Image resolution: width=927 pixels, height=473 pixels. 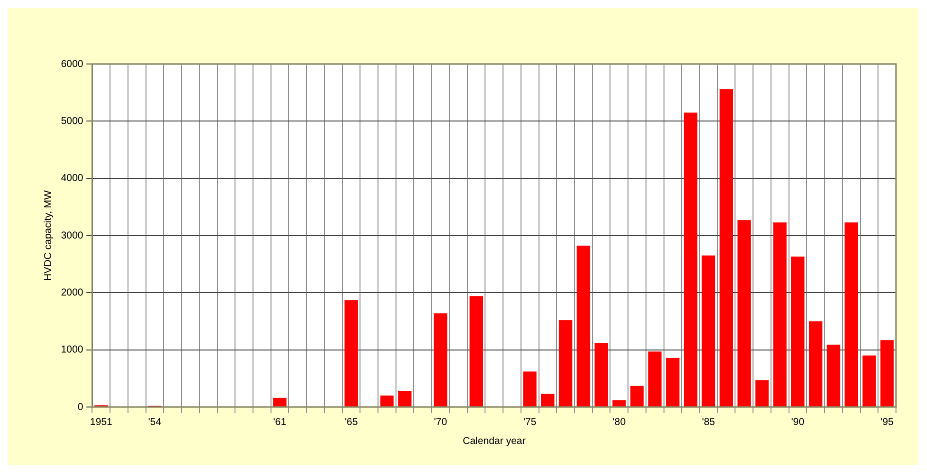 I want to click on x-tick-label: 1951, so click(x=101, y=422).